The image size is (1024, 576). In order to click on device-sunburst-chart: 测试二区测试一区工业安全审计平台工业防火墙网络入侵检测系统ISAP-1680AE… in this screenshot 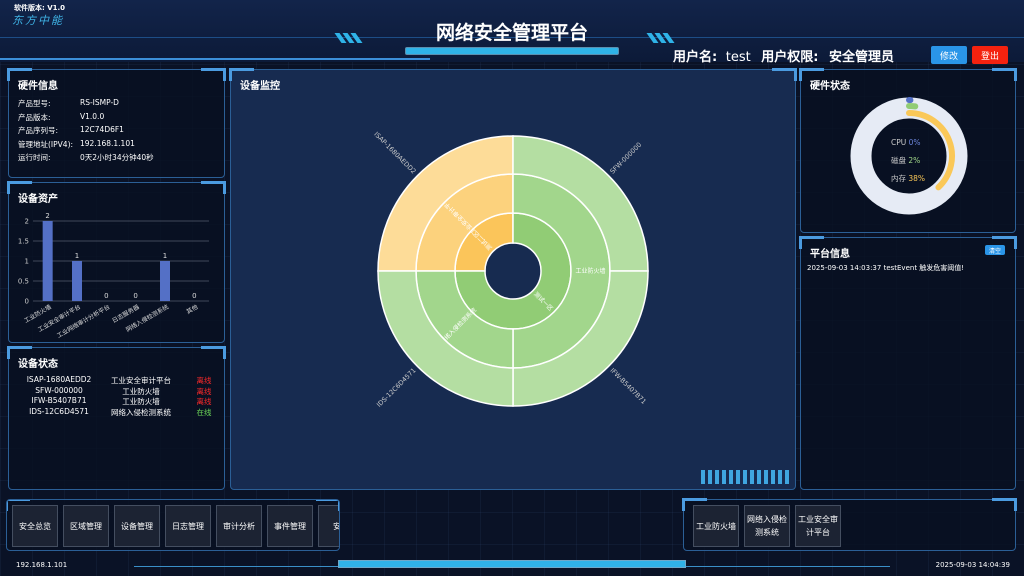, I will do `click(510, 269)`.